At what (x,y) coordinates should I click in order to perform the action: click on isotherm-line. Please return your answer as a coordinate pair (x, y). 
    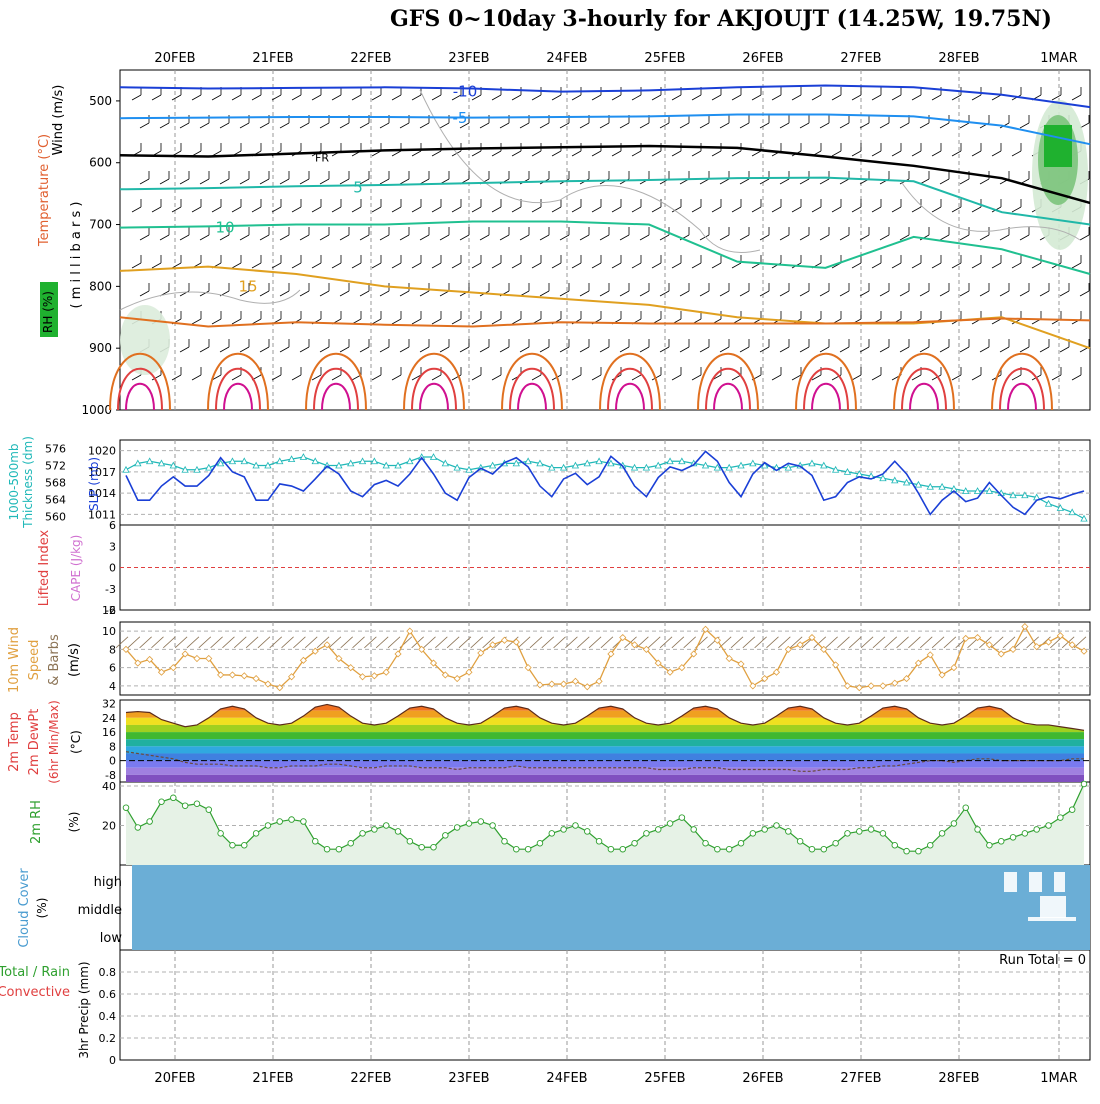
    Looking at the image, I should click on (605, 201).